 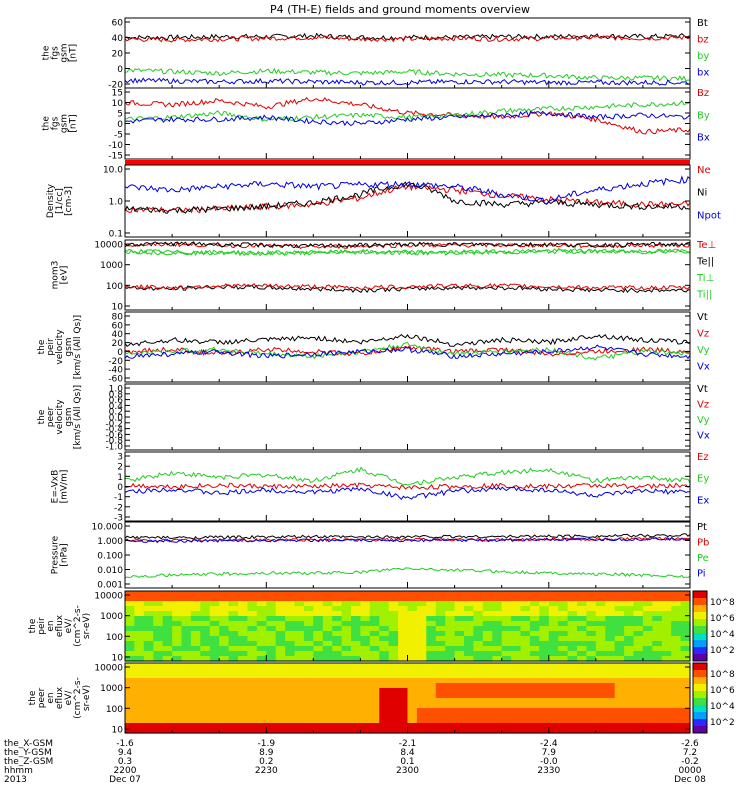 What do you see at coordinates (407, 540) in the screenshot?
I see `series-line-pi` at bounding box center [407, 540].